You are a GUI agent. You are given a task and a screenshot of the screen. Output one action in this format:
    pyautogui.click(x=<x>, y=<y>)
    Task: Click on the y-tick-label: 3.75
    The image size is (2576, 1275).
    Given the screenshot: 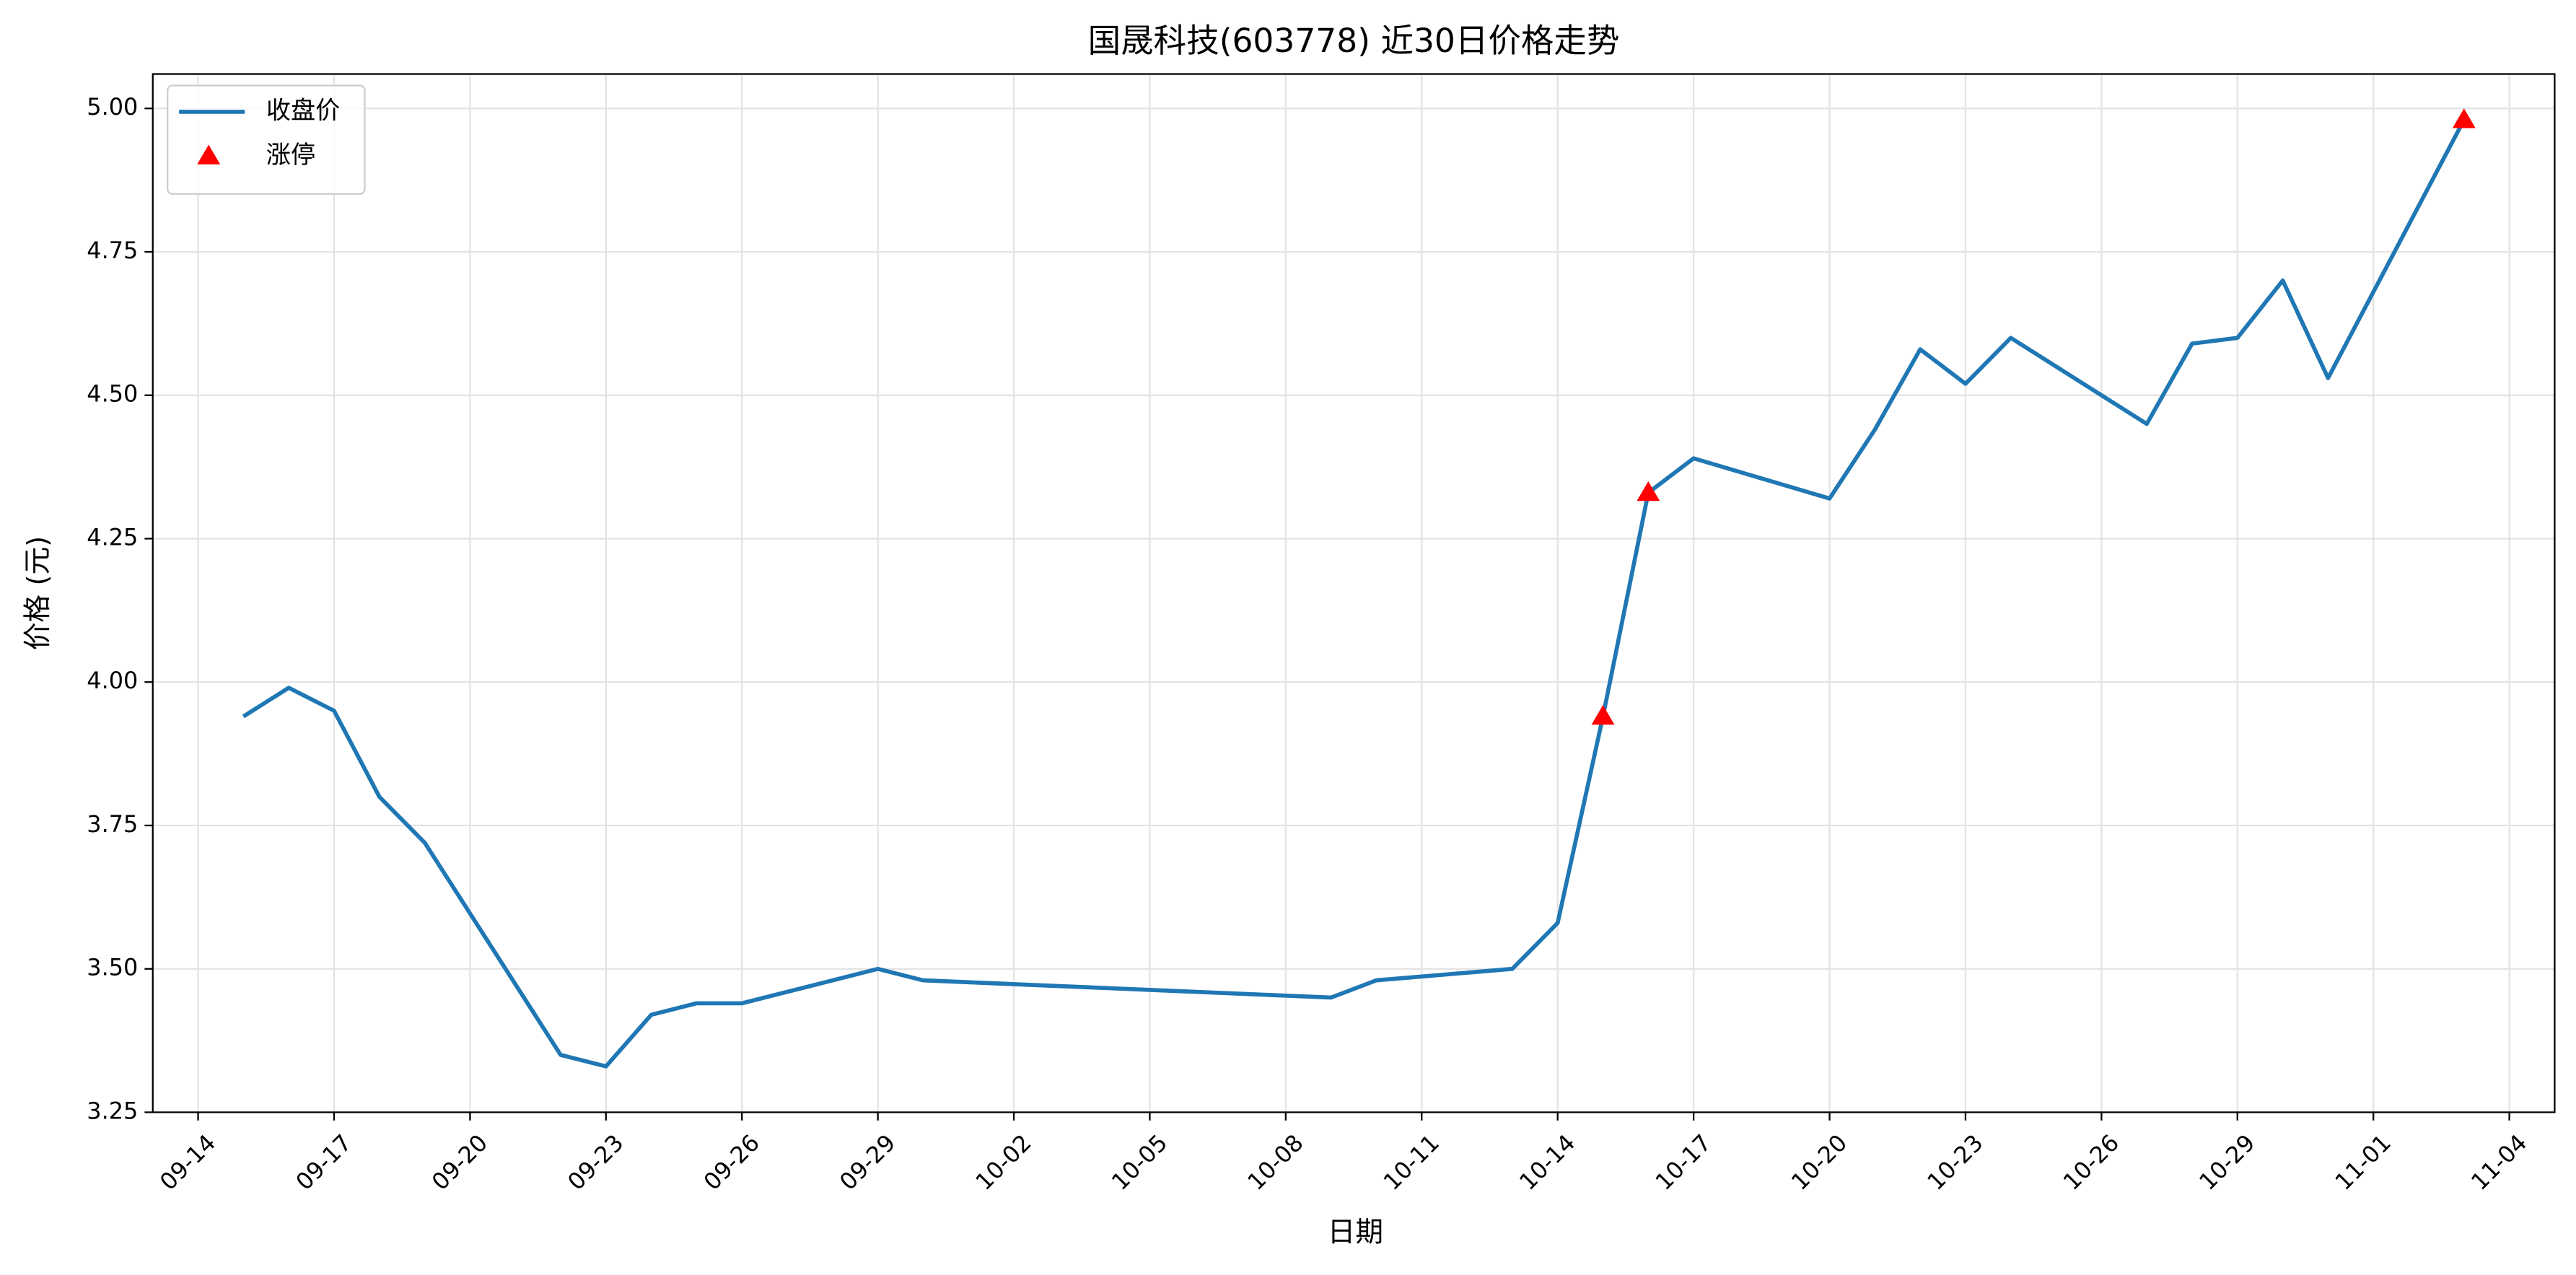 What is the action you would take?
    pyautogui.click(x=112, y=824)
    